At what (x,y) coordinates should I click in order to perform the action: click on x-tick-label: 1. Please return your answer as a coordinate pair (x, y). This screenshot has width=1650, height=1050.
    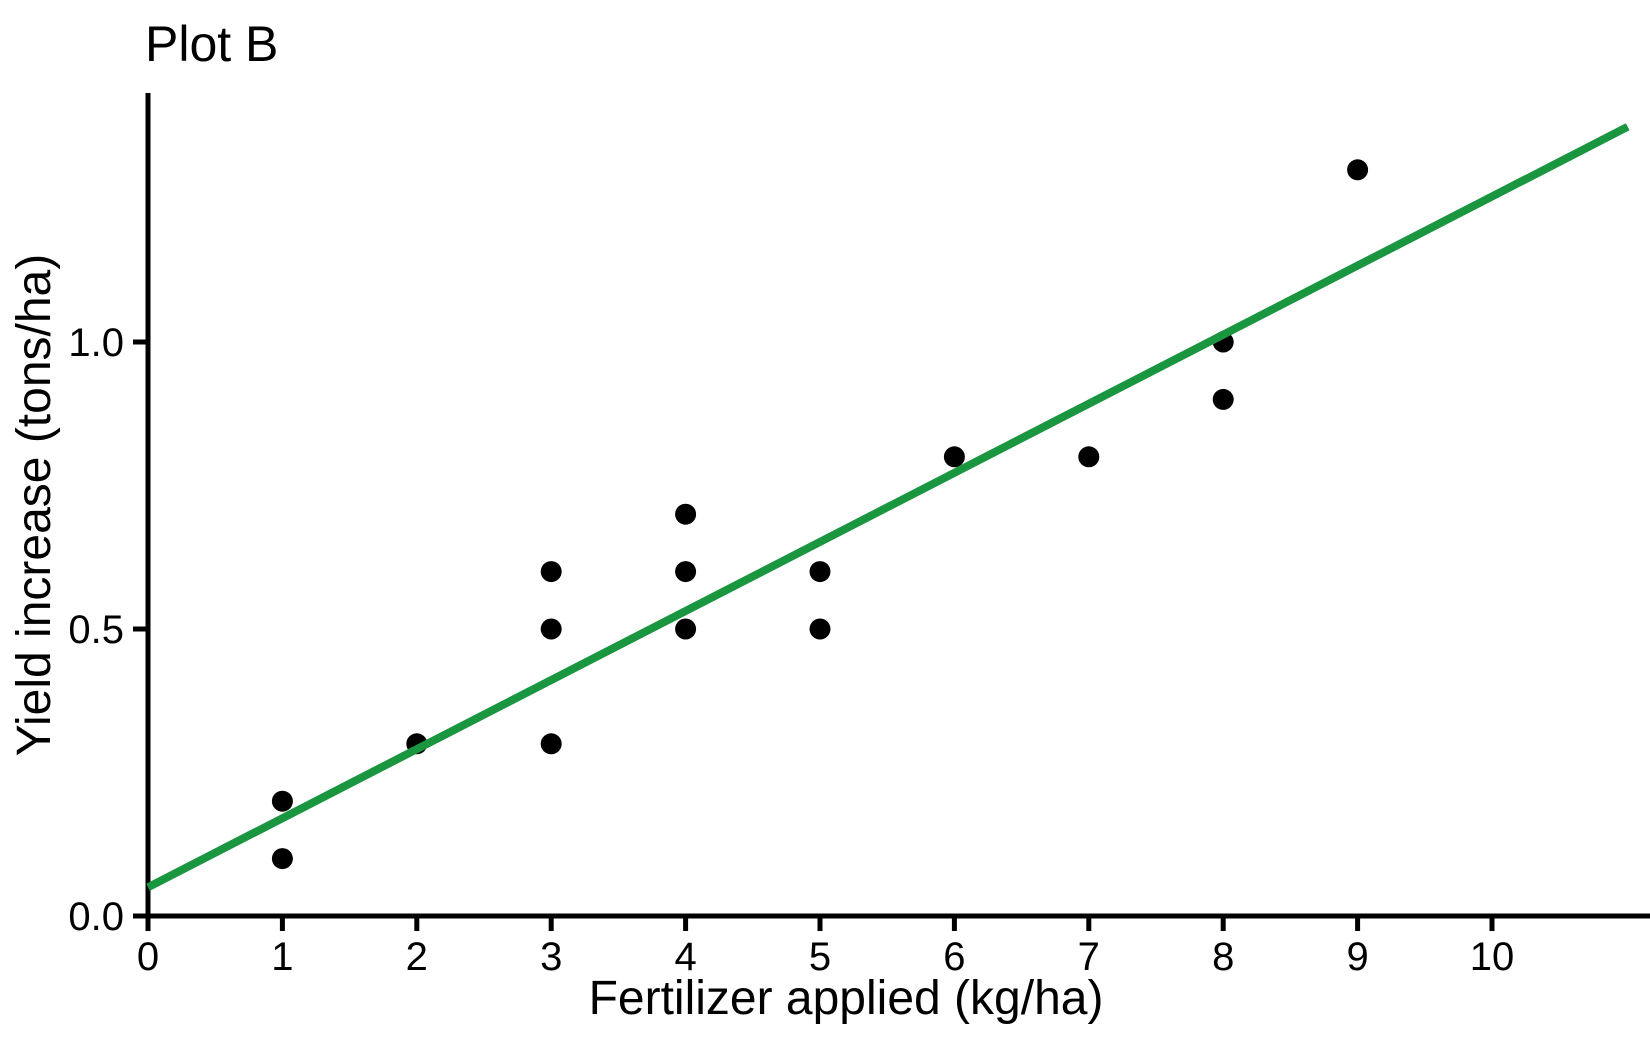
    Looking at the image, I should click on (282, 957).